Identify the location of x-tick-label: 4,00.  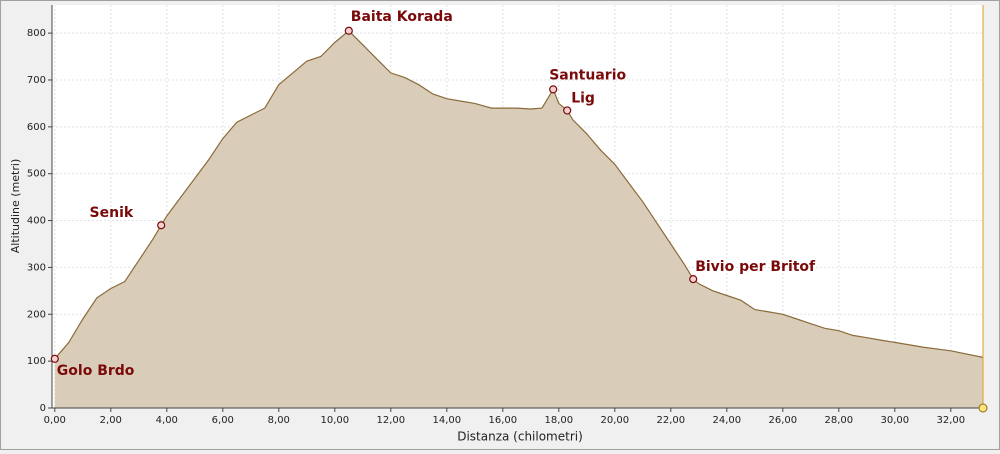
(167, 420).